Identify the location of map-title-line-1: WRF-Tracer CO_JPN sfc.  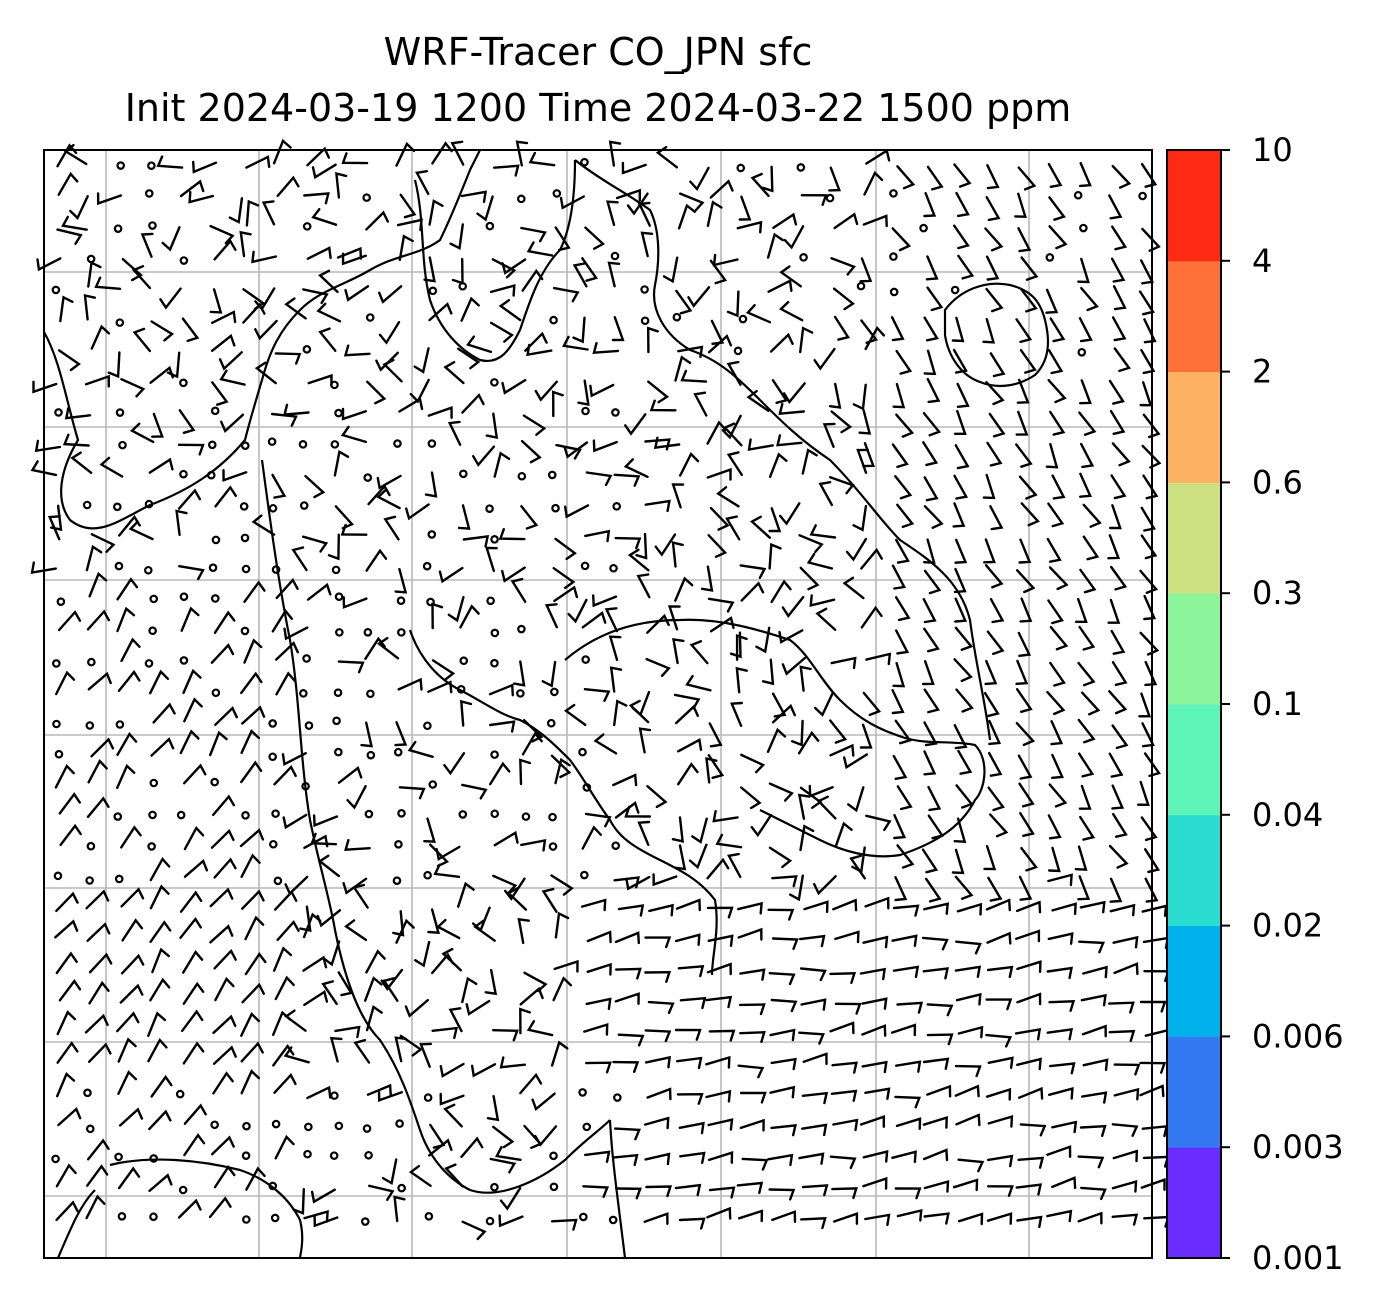
(598, 52).